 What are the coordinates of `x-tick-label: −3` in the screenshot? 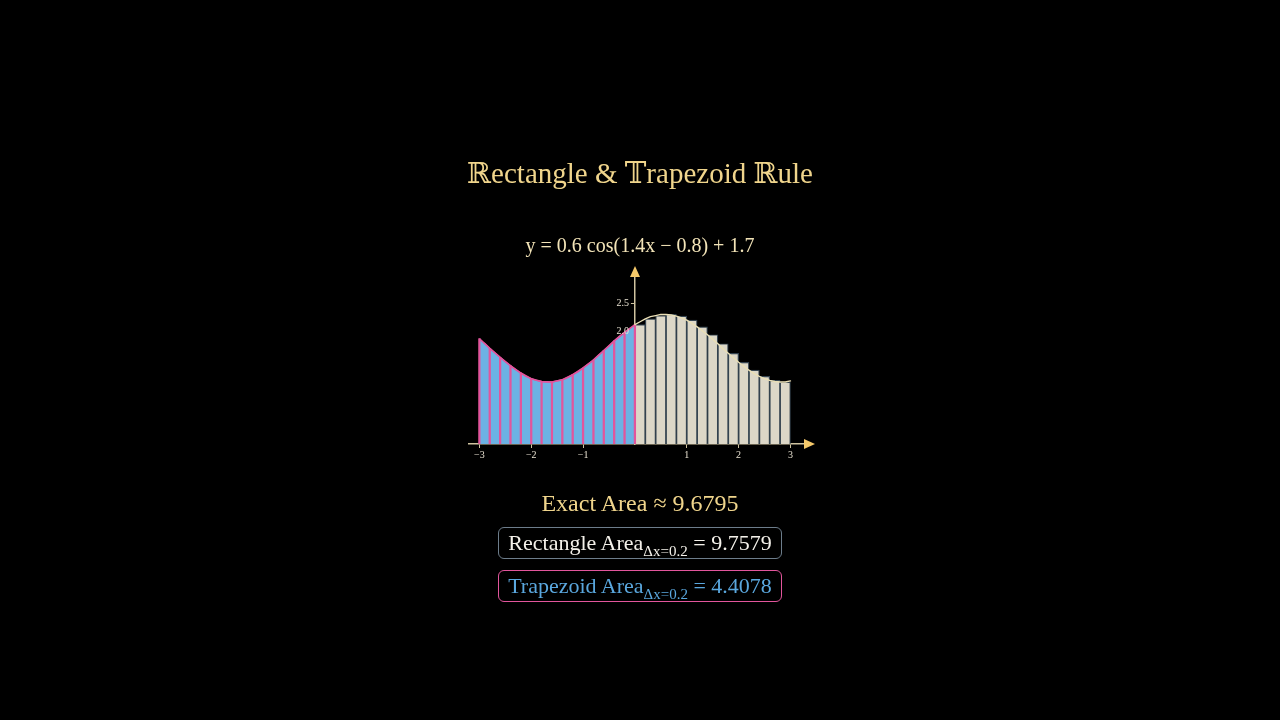 It's located at (479, 454).